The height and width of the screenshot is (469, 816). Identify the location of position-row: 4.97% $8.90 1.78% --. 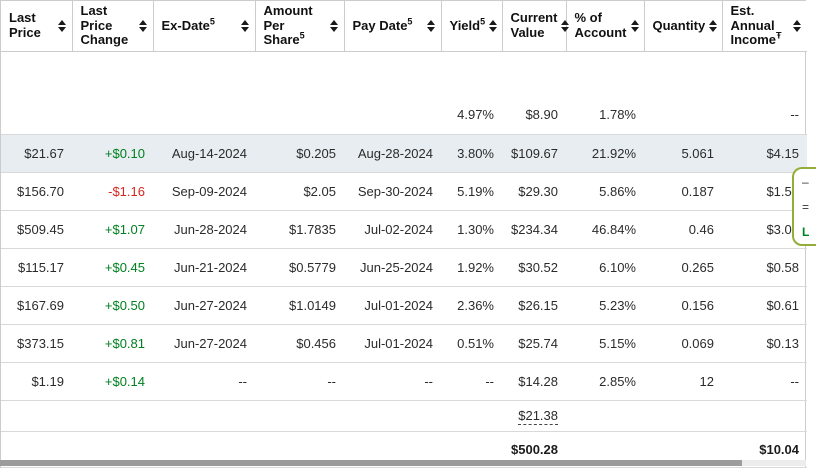
(404, 115).